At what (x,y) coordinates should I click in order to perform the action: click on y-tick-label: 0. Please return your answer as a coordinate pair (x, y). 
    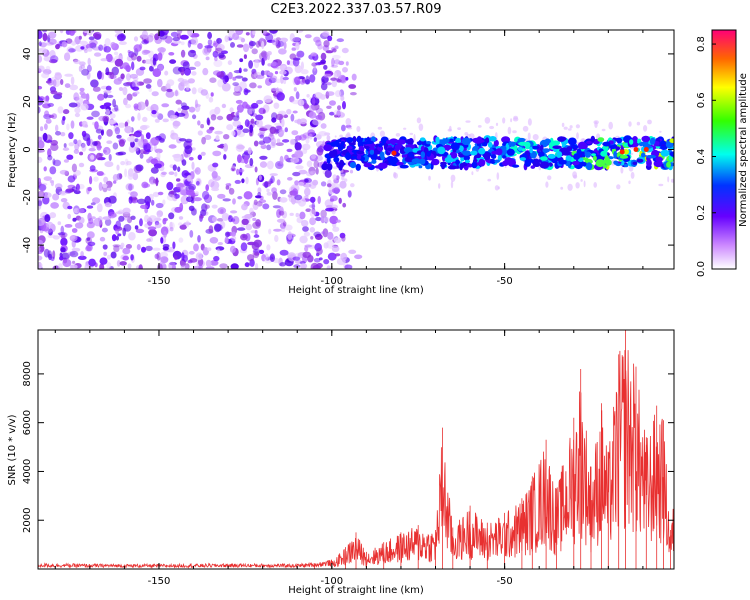
    Looking at the image, I should click on (27, 149).